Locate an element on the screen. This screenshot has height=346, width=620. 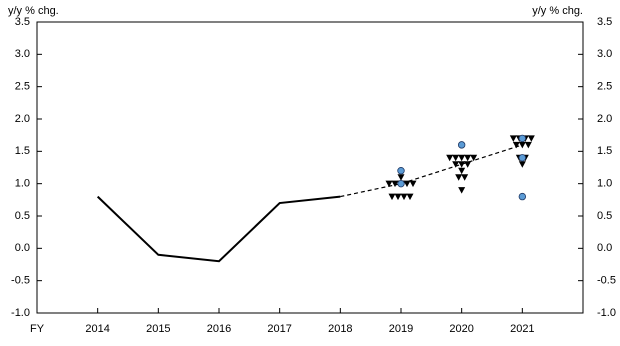
y-tick-label: 3.5 is located at coordinates (22, 22).